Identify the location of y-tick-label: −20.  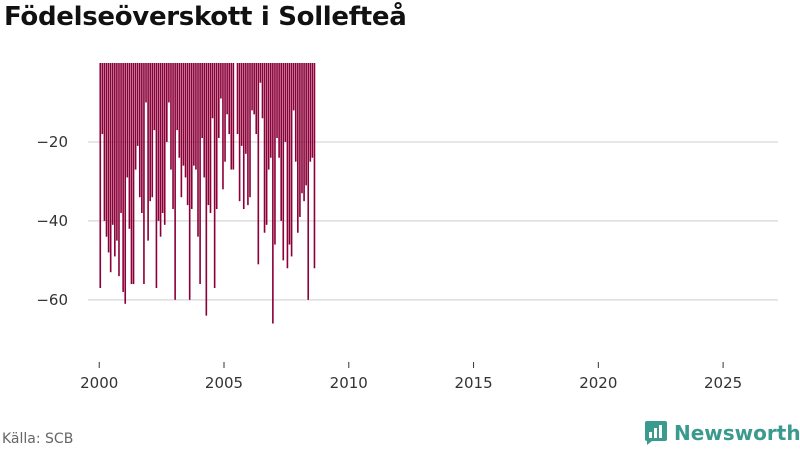
(52, 142).